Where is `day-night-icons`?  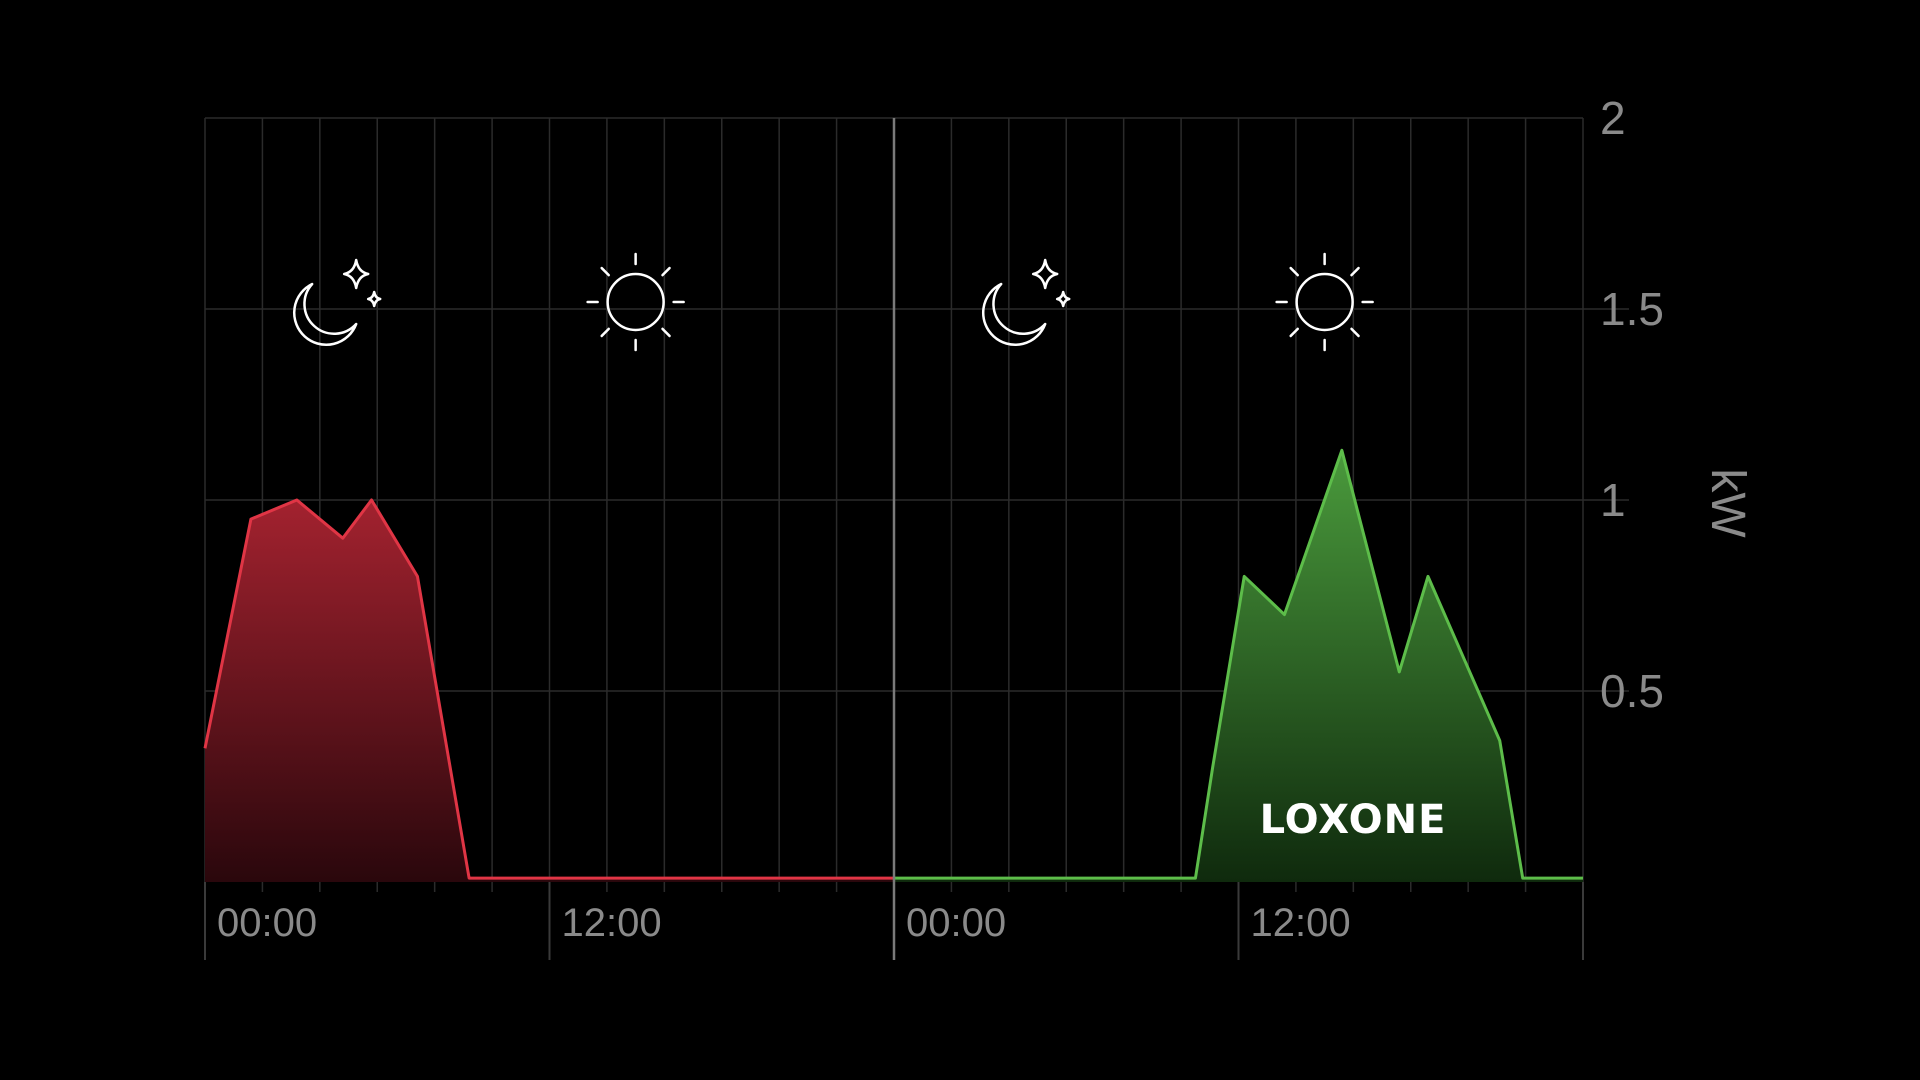 day-night-icons is located at coordinates (833, 302).